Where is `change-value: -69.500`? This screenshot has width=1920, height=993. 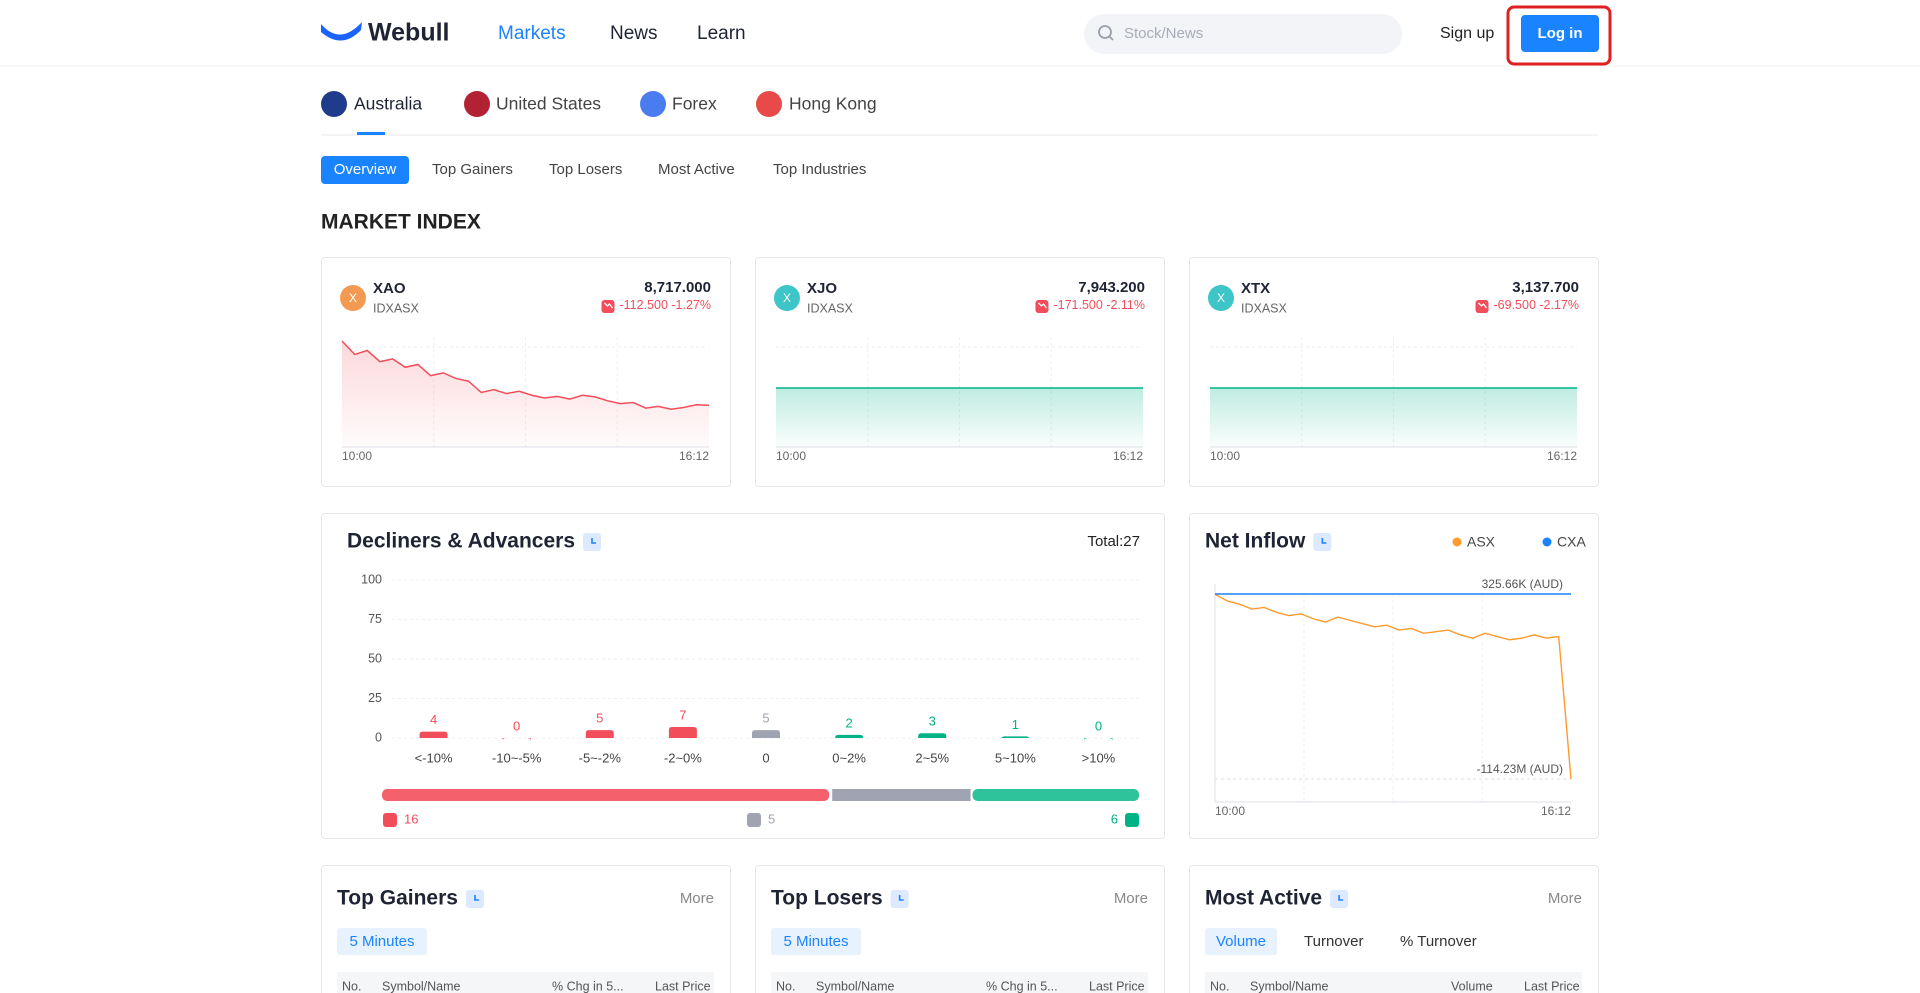
change-value: -69.500 is located at coordinates (1515, 305).